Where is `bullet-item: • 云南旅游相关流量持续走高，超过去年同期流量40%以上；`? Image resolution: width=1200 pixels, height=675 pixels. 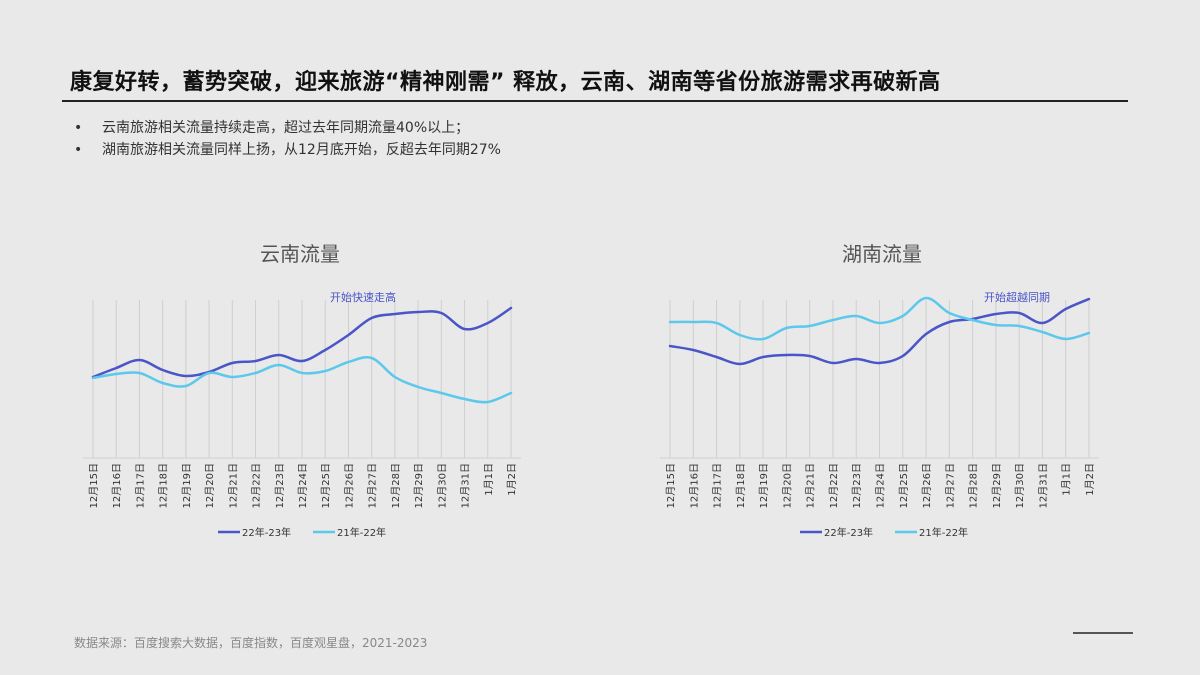 bullet-item: • 云南旅游相关流量持续走高，超过去年同期流量40%以上； is located at coordinates (287, 128).